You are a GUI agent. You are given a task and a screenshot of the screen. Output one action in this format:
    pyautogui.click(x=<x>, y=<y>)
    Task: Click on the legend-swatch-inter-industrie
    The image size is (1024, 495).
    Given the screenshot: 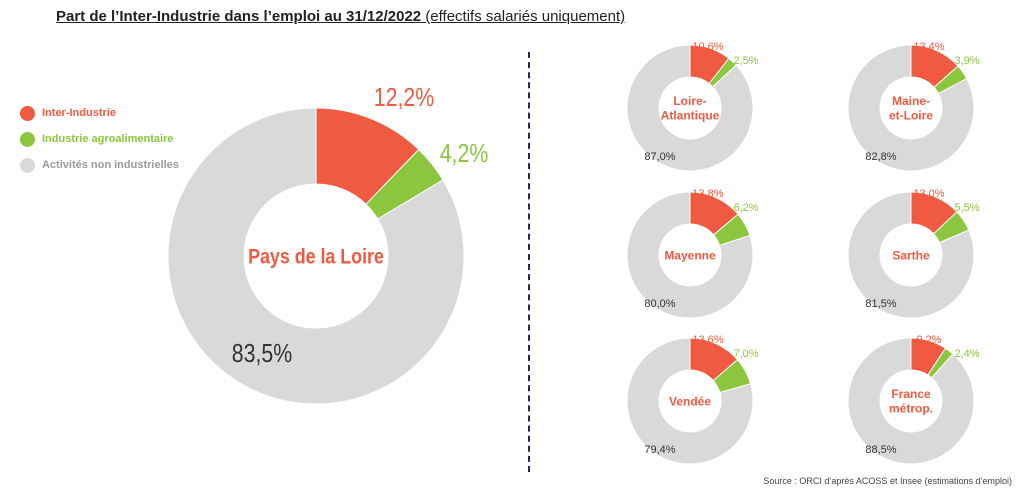 What is the action you would take?
    pyautogui.click(x=27, y=113)
    